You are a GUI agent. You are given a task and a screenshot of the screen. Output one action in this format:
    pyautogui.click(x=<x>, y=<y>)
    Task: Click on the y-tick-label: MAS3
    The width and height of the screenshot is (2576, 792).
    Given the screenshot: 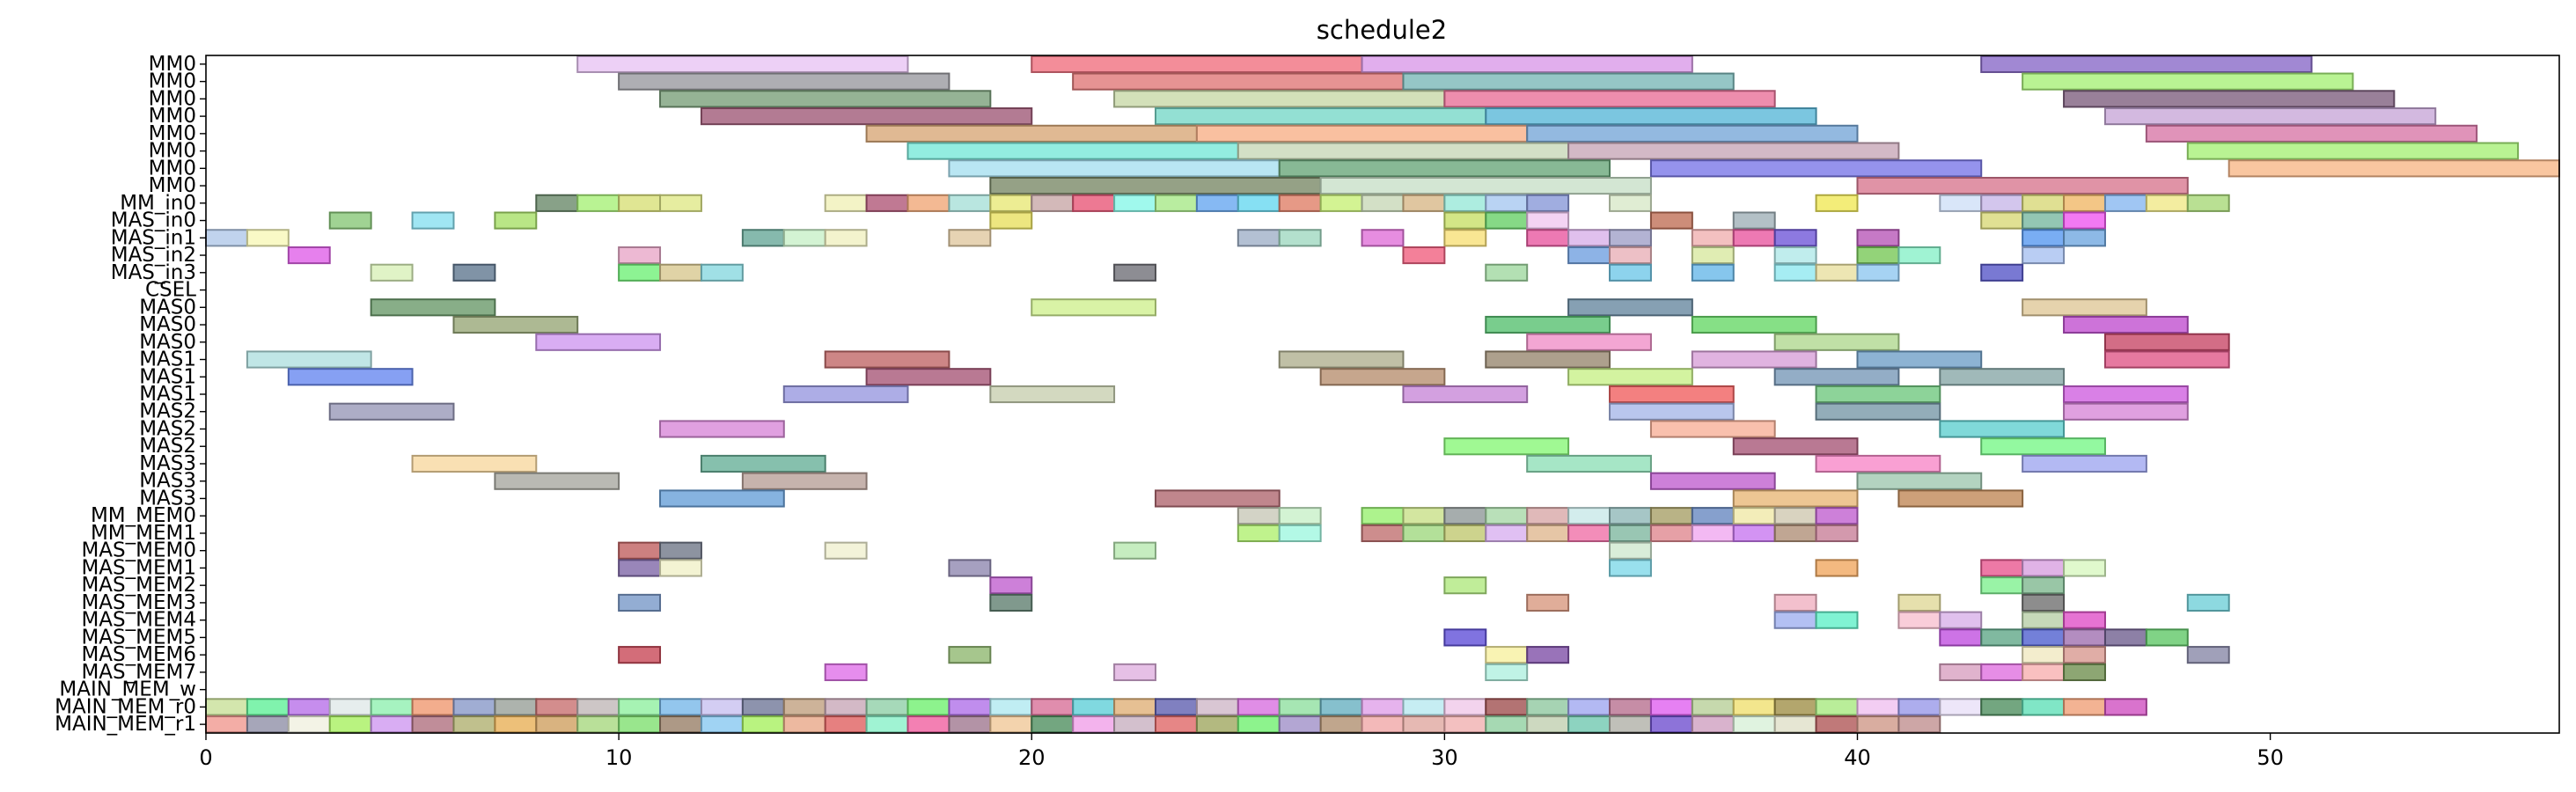 What is the action you would take?
    pyautogui.click(x=167, y=464)
    